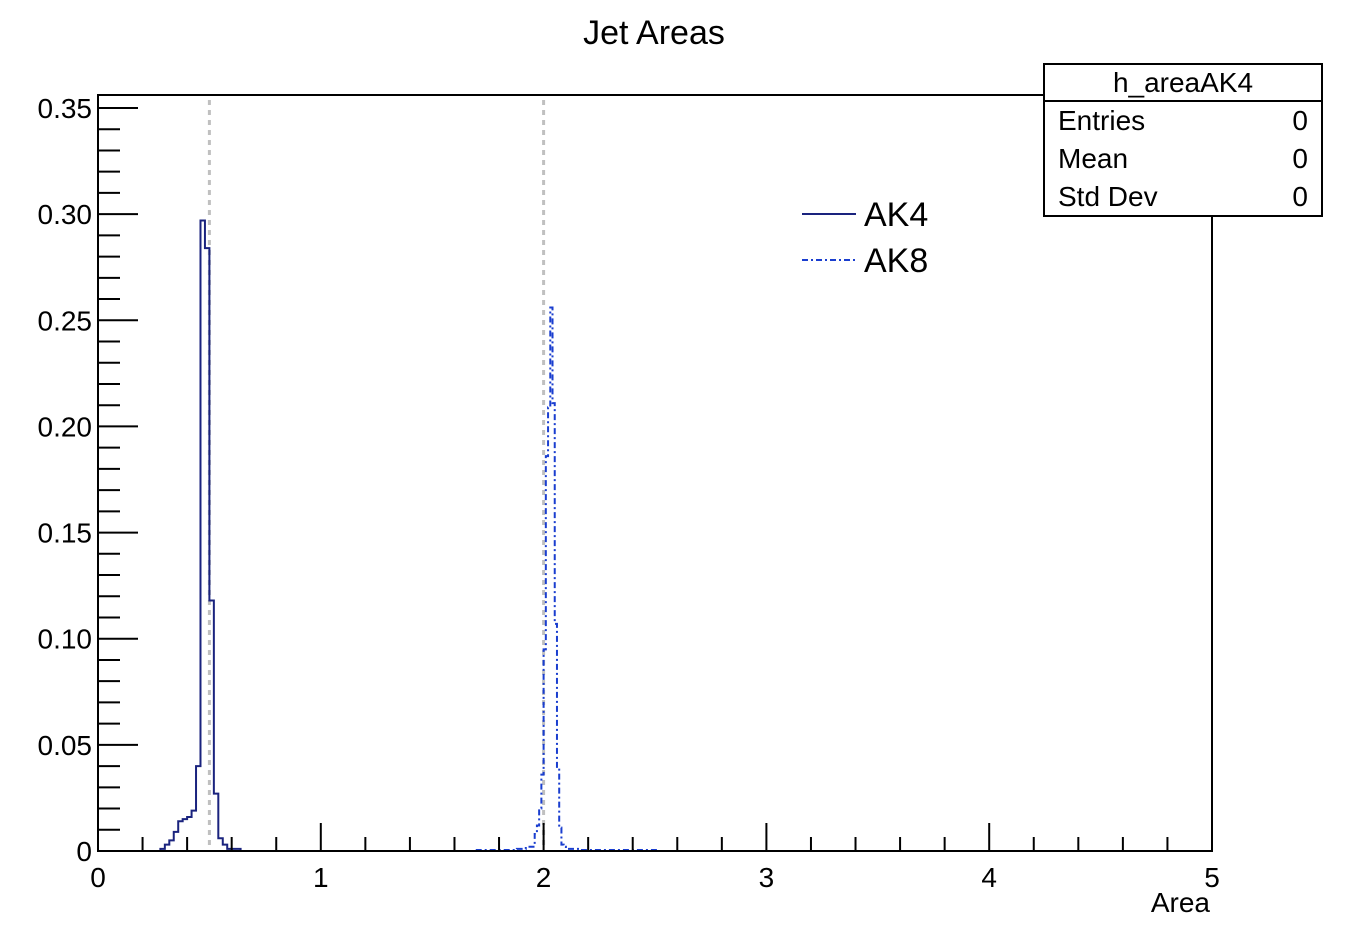 The height and width of the screenshot is (938, 1354). Describe the element at coordinates (989, 877) in the screenshot. I see `x-tick-label: 4` at that location.